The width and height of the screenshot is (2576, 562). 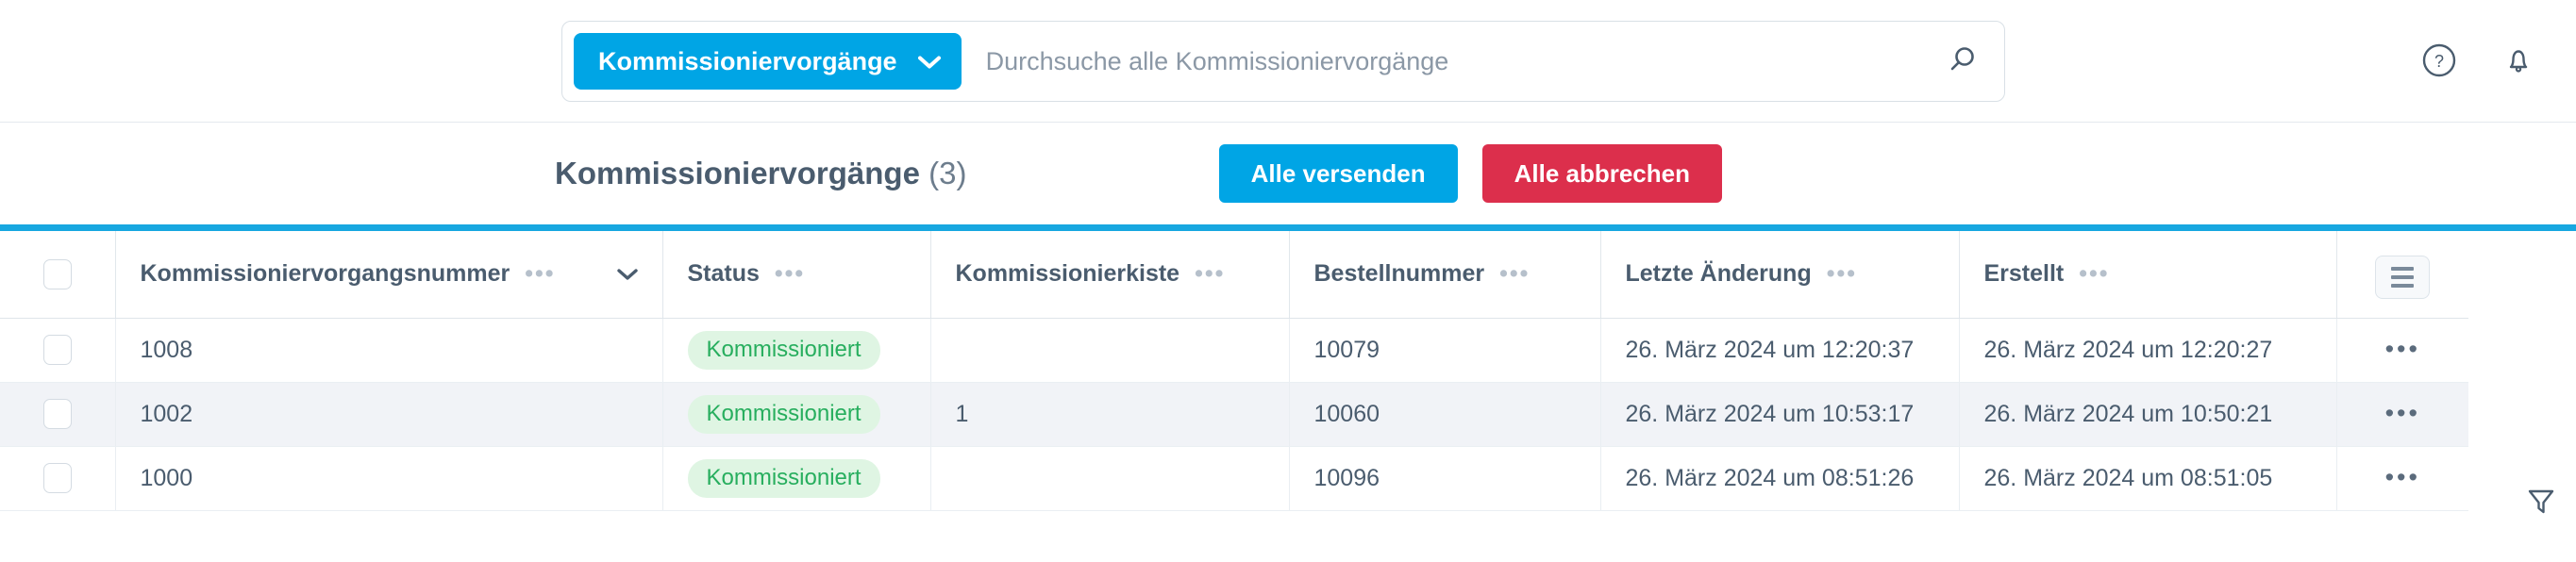 I want to click on cell-created: 26. März 2024 um 12:20:27, so click(x=2148, y=350).